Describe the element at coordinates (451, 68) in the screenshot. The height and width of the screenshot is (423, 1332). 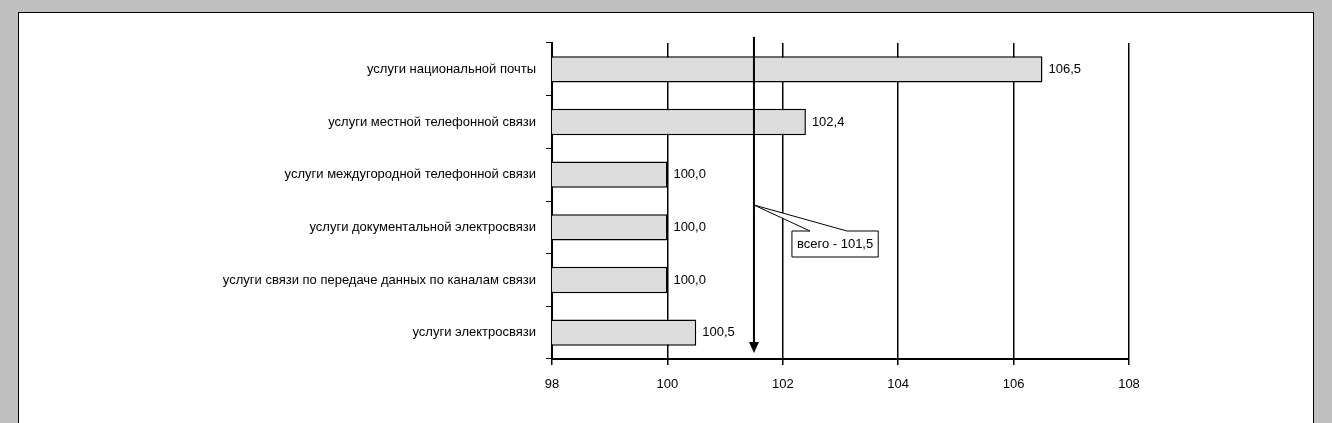
I see `y-tick-label: услуги национальной почты` at that location.